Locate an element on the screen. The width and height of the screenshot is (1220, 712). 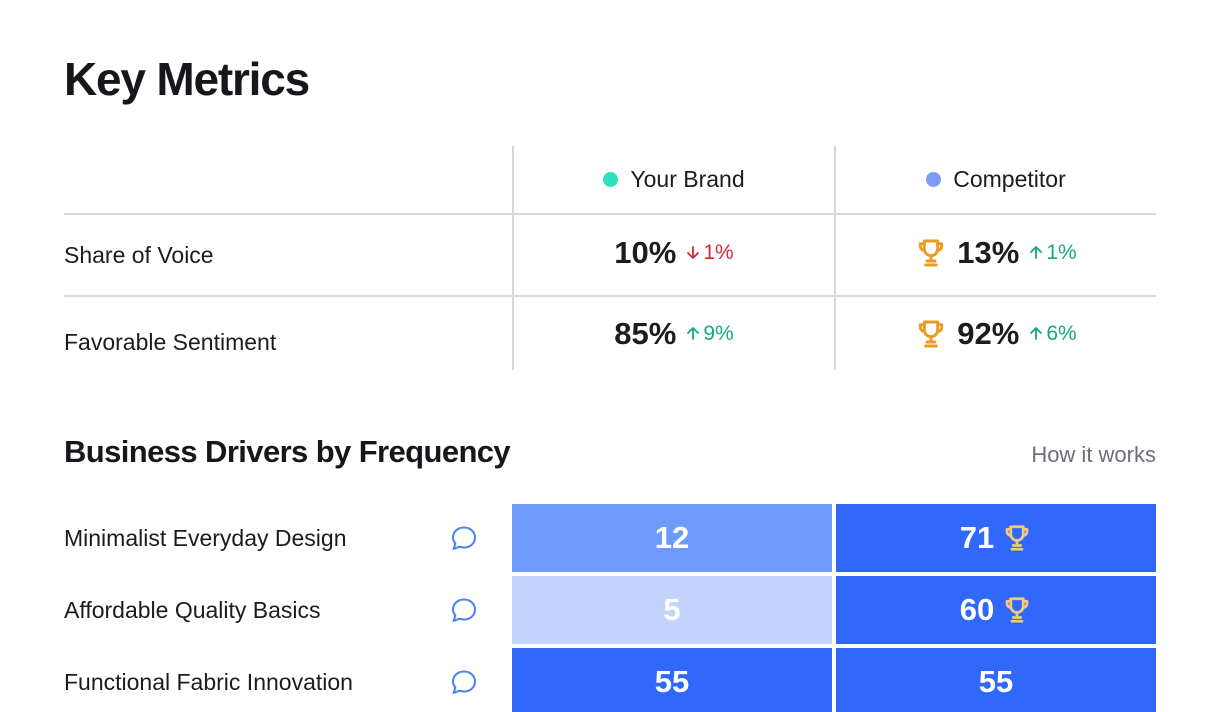
your-brand-legend-dot is located at coordinates (611, 179).